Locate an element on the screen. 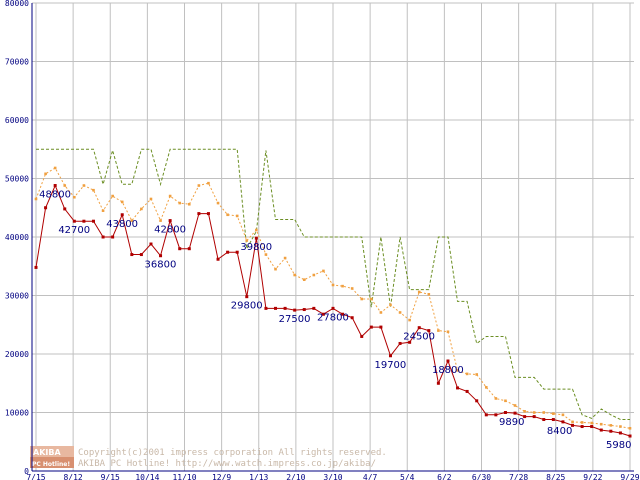  y-tick-label: 80000 is located at coordinates (17, 4).